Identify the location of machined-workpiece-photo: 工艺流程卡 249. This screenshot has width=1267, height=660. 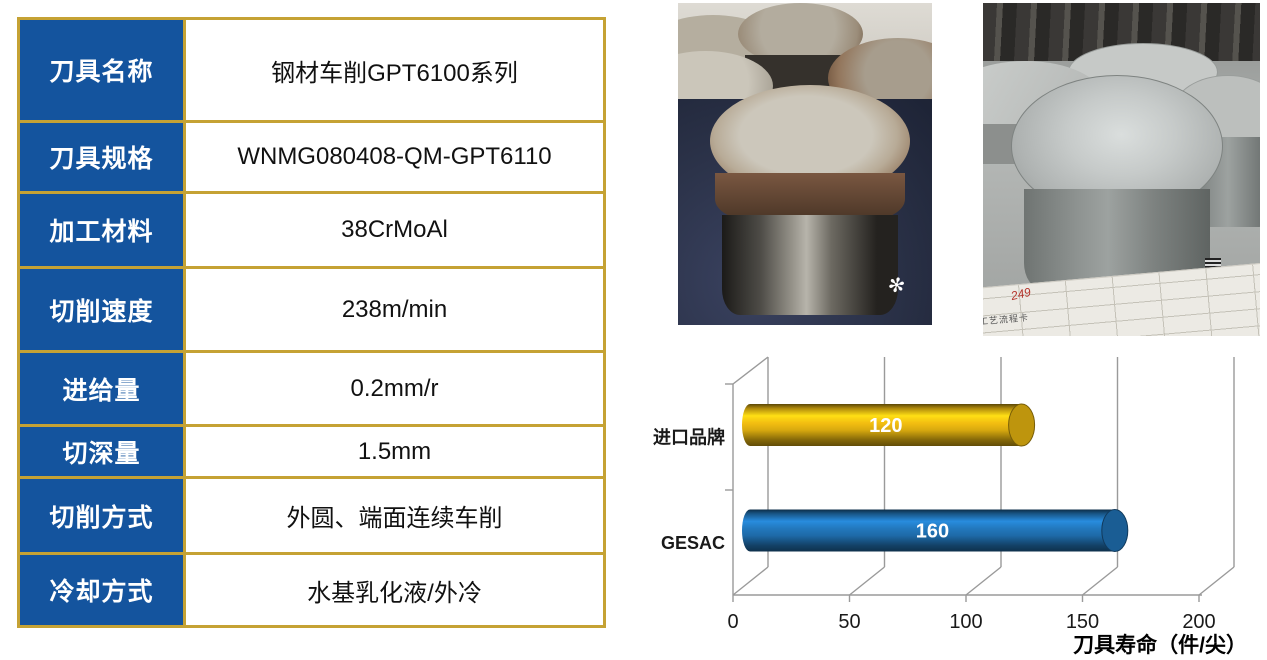
(1121, 169).